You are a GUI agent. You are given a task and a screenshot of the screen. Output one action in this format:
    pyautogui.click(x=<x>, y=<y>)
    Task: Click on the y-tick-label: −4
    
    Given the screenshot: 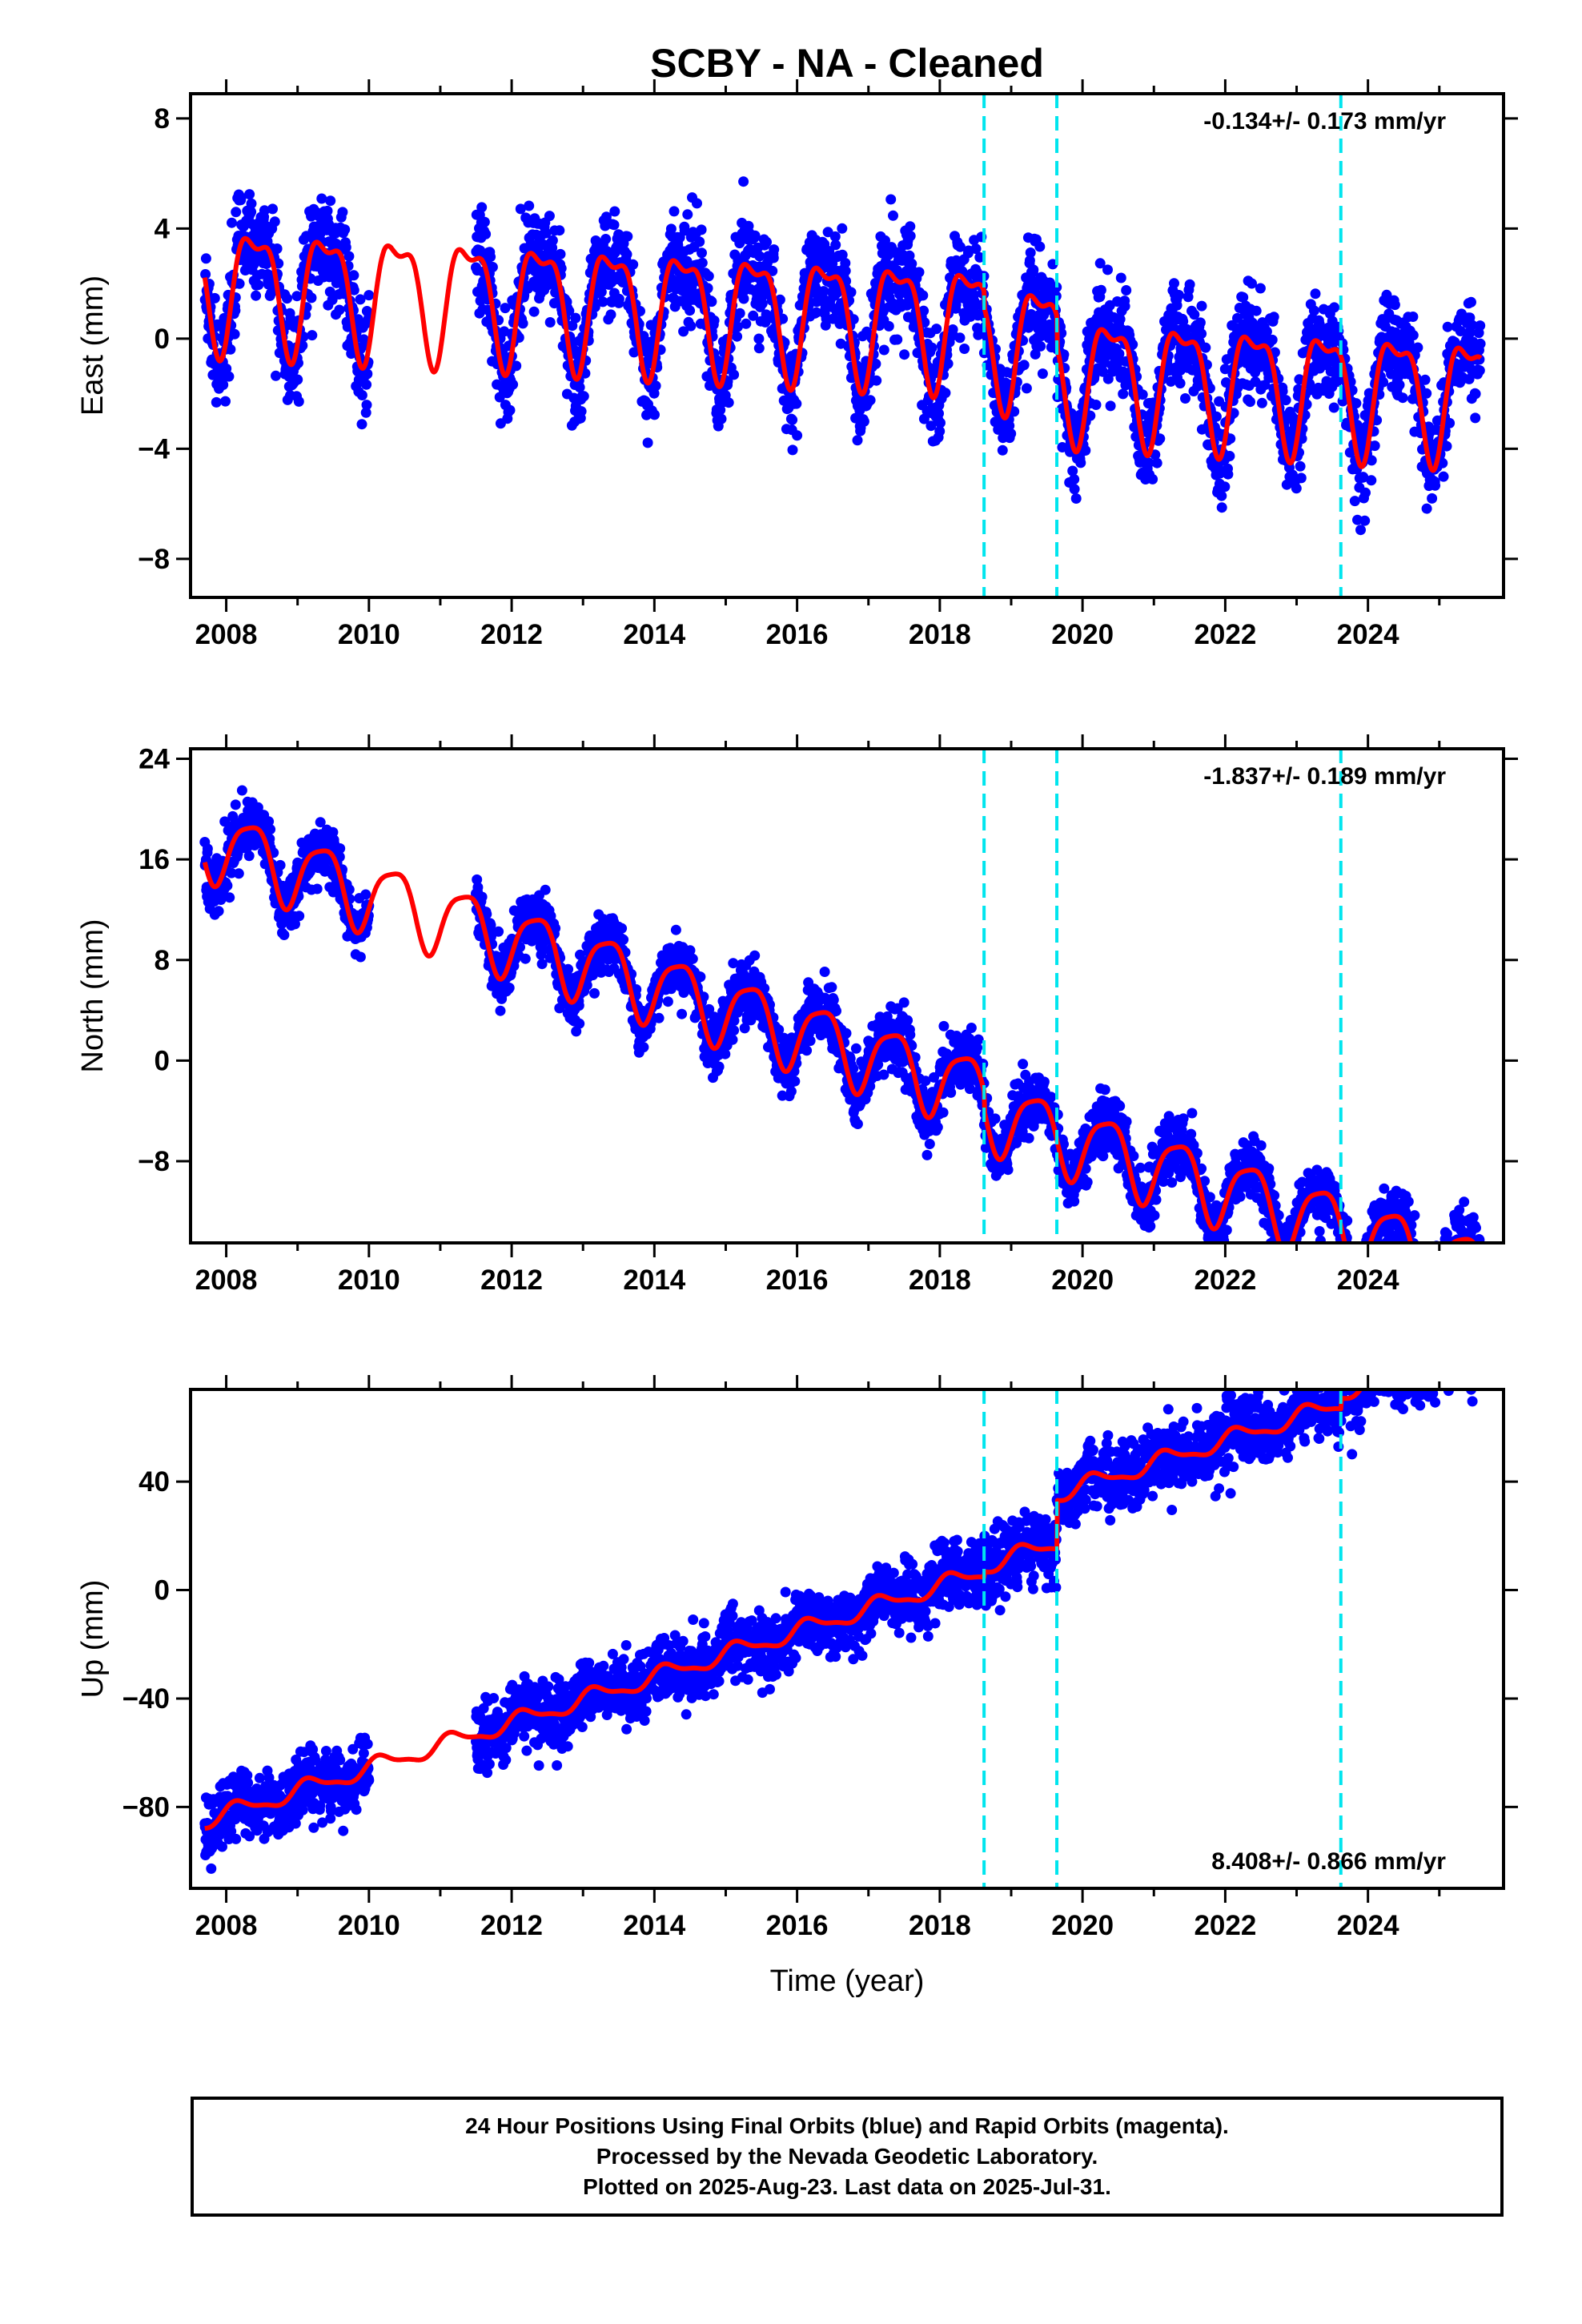 What is the action you would take?
    pyautogui.click(x=154, y=449)
    